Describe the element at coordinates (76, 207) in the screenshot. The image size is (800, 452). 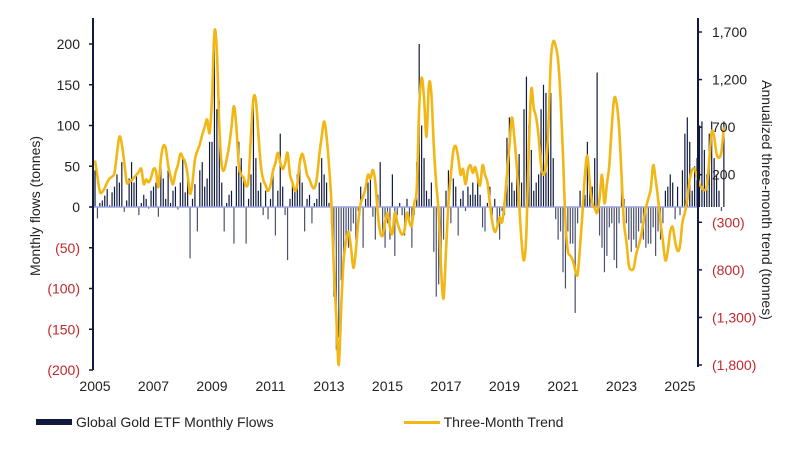
I see `left-tick-label: 0` at that location.